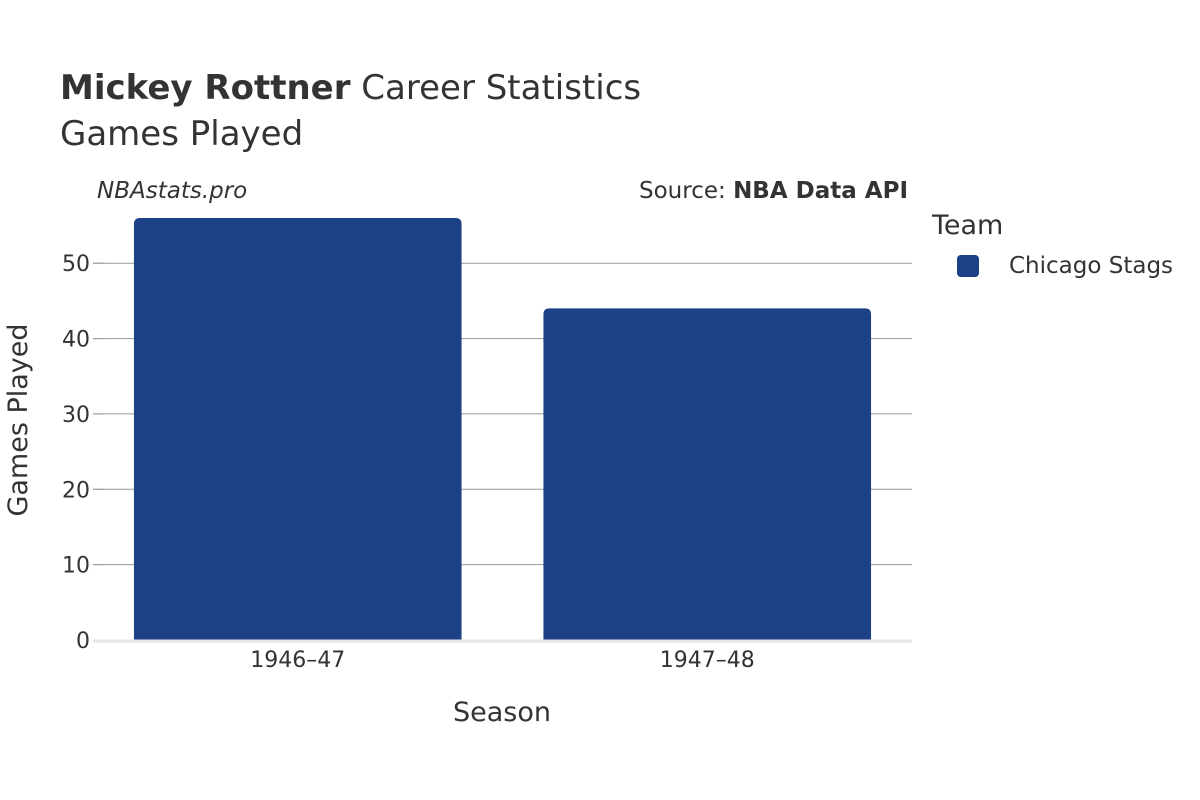 The image size is (1200, 800). I want to click on legend-item-chicago-stags: Chicago Stags, so click(1065, 266).